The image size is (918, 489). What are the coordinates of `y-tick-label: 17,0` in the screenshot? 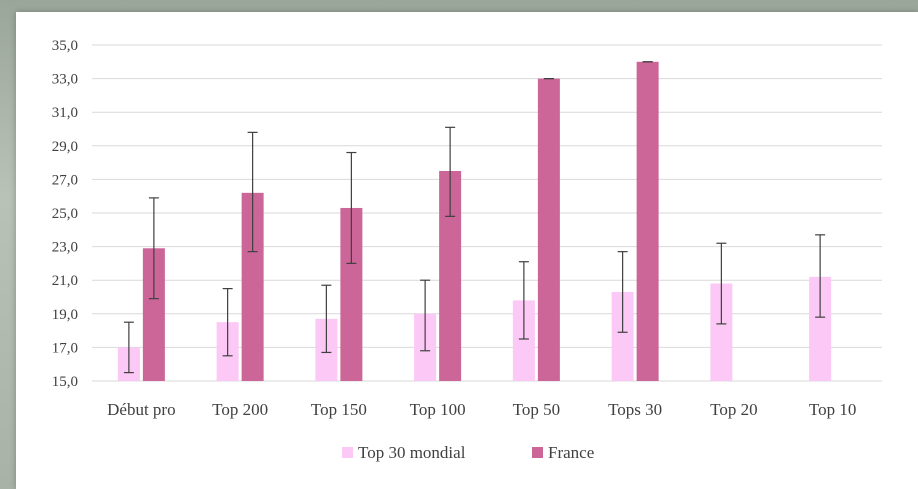 It's located at (65, 348).